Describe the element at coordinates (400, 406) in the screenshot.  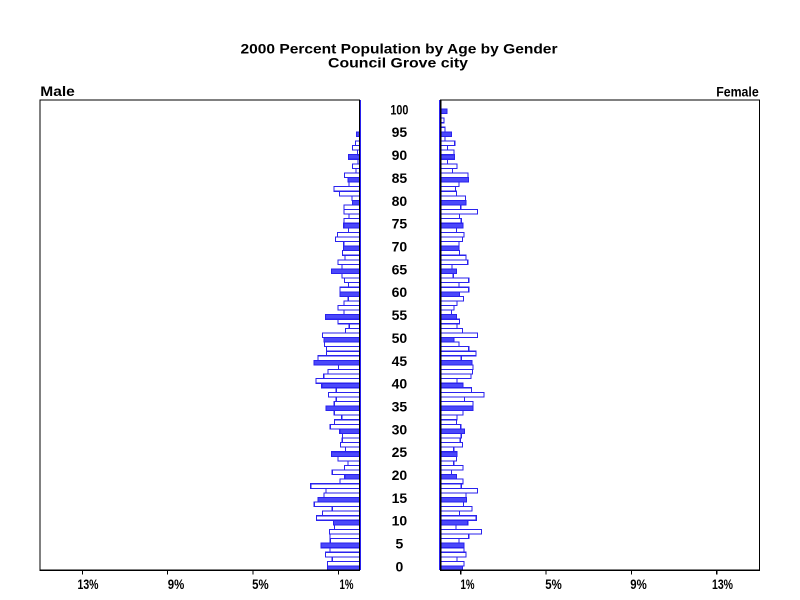
I see `svg-text: 35` at that location.